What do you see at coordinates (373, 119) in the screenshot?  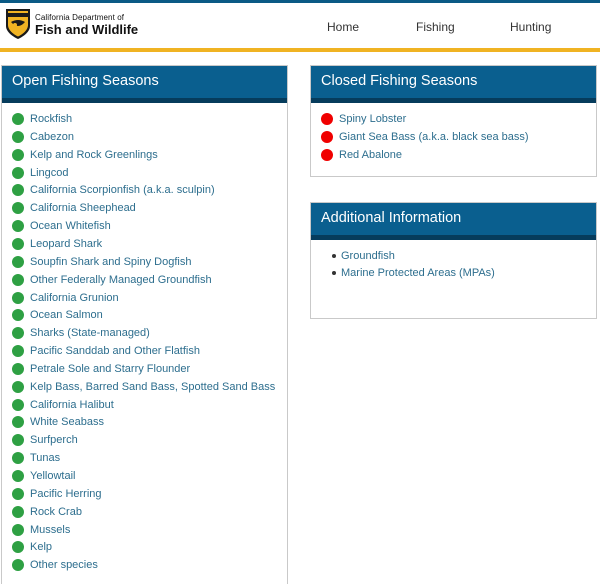 I see `closed-season-link: Spiny Lobster` at bounding box center [373, 119].